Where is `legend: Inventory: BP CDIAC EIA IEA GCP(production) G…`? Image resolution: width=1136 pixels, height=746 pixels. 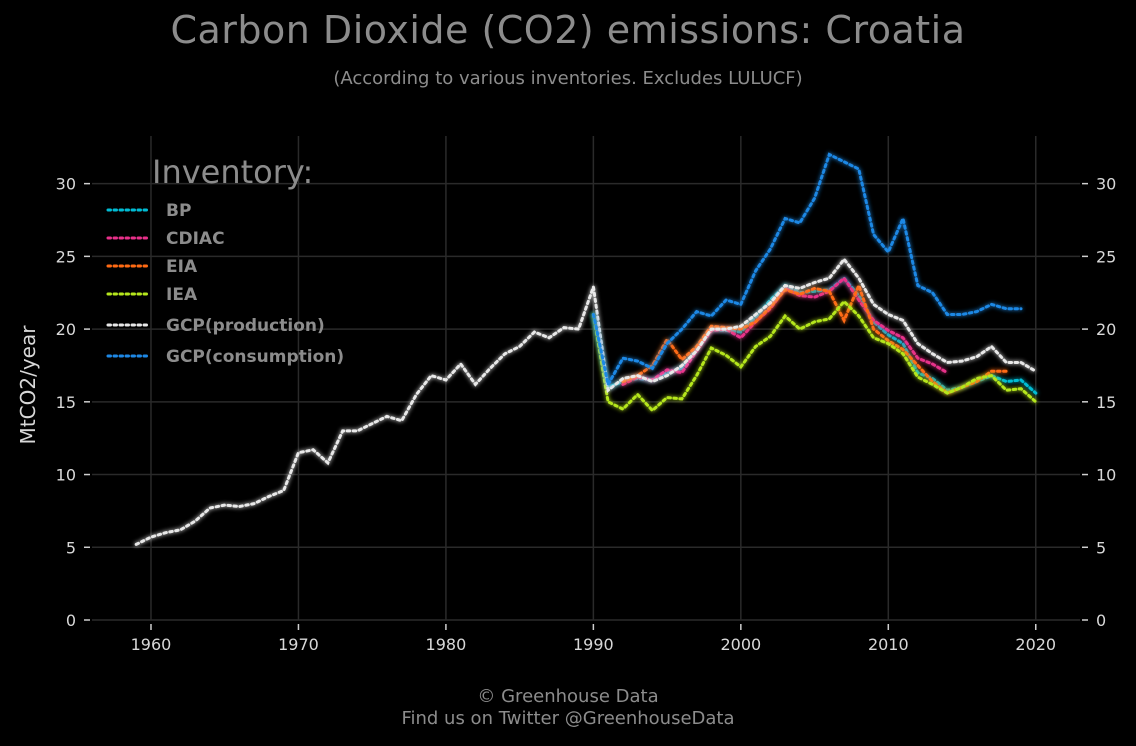
legend: Inventory: BP CDIAC EIA IEA GCP(production) G… is located at coordinates (225, 260).